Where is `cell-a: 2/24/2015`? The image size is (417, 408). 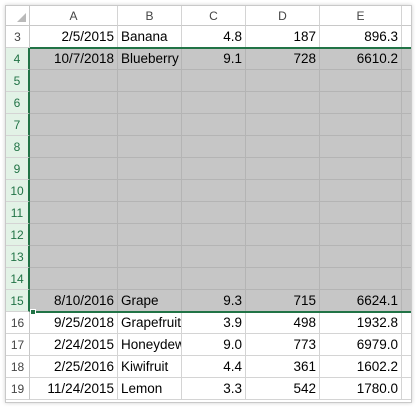 cell-a: 2/24/2015 is located at coordinates (74, 345).